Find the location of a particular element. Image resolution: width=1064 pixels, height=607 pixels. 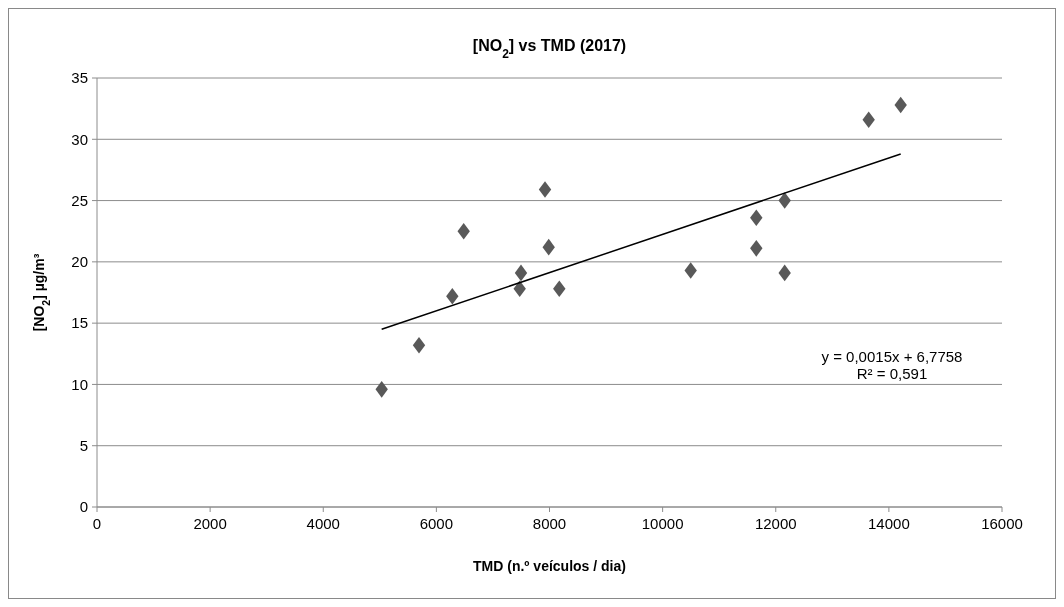

x-axis-title: TMD (n.º veículos / dia) is located at coordinates (549, 566).